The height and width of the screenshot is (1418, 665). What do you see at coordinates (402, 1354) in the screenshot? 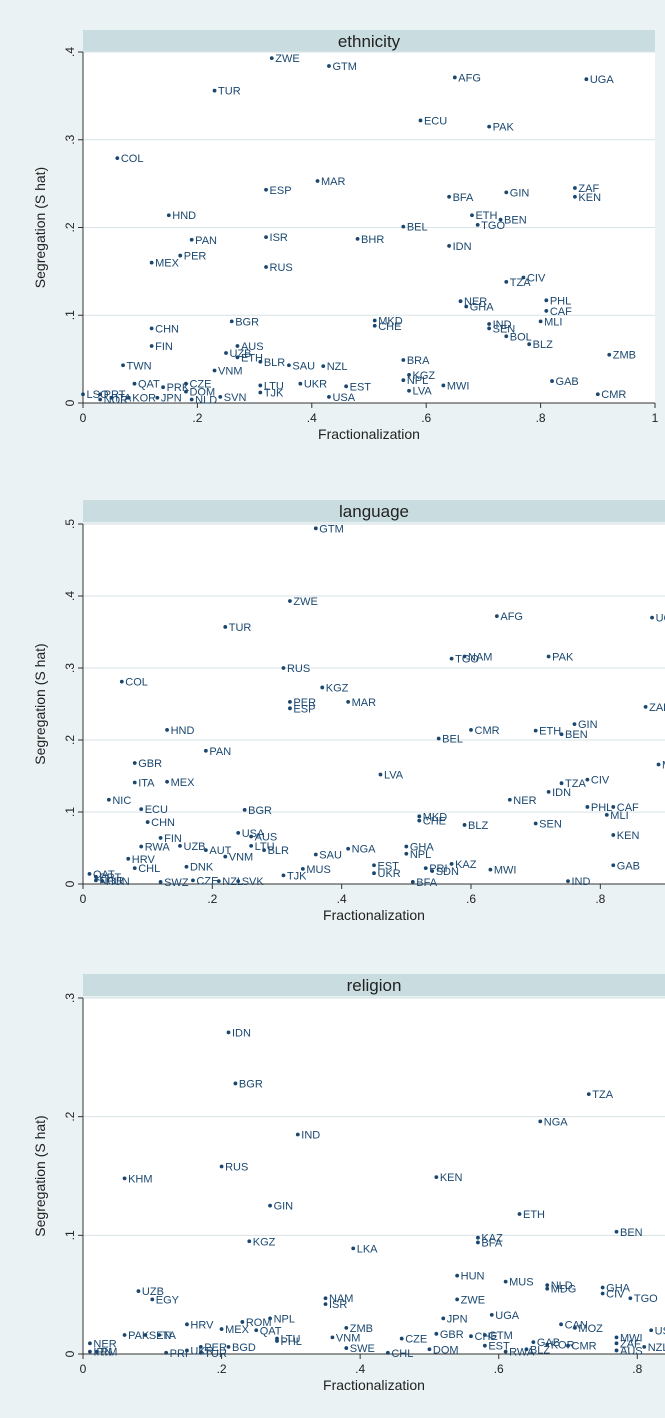
I see `data-point-label: CHL` at bounding box center [402, 1354].